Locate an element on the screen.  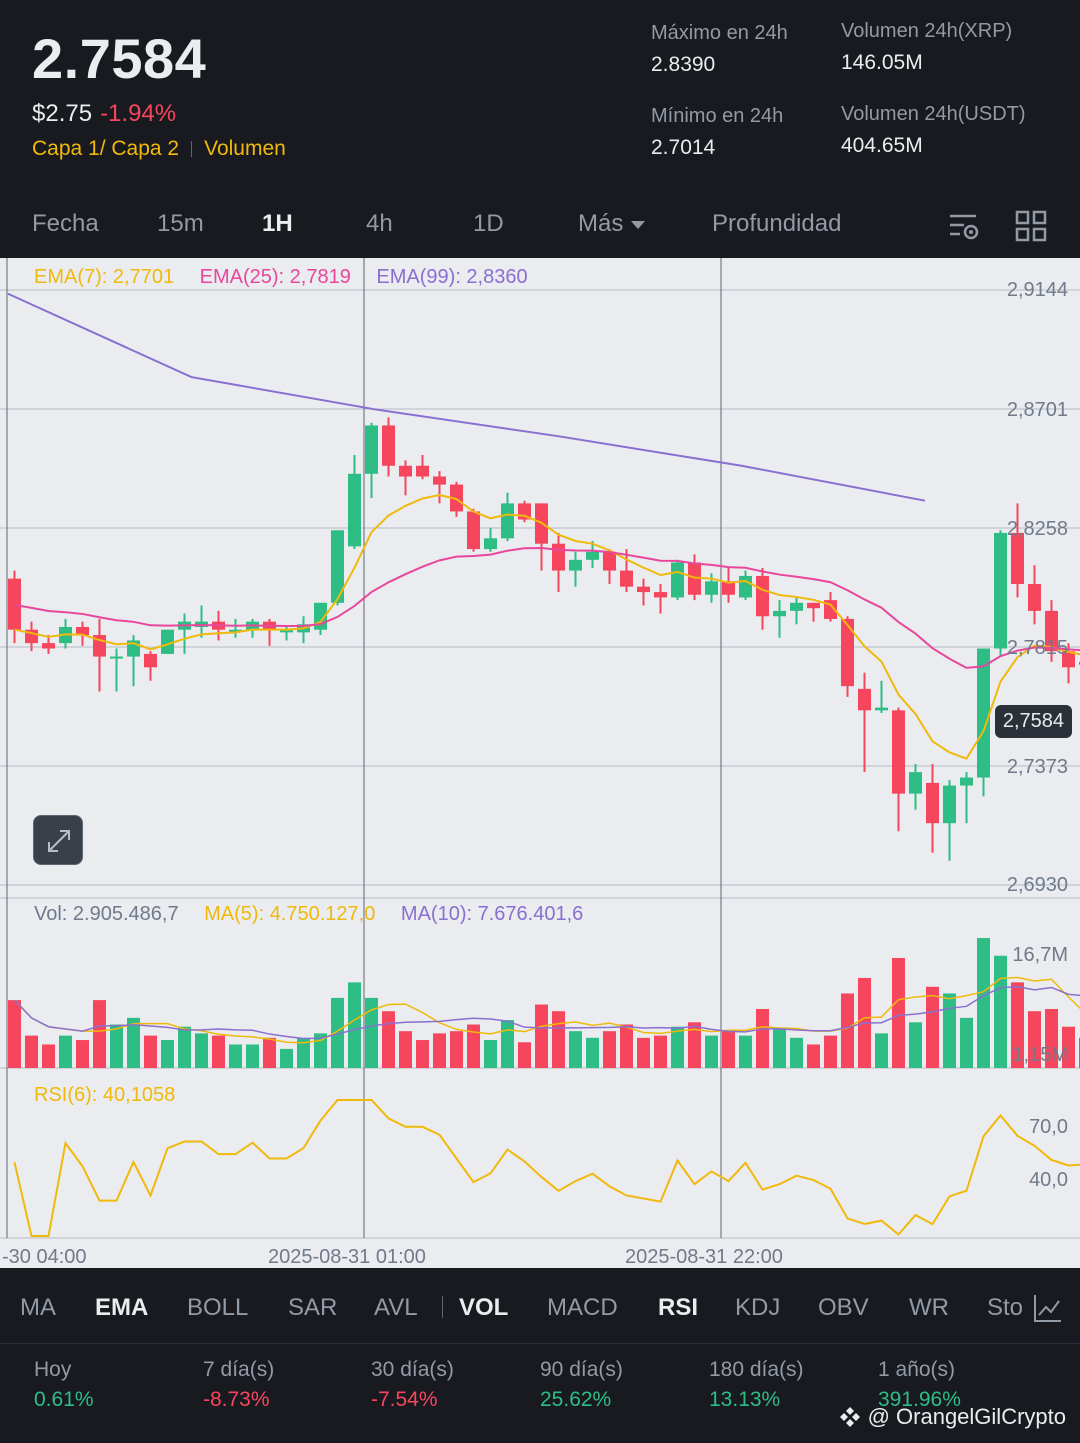
ema99-line is located at coordinates (466, 397).